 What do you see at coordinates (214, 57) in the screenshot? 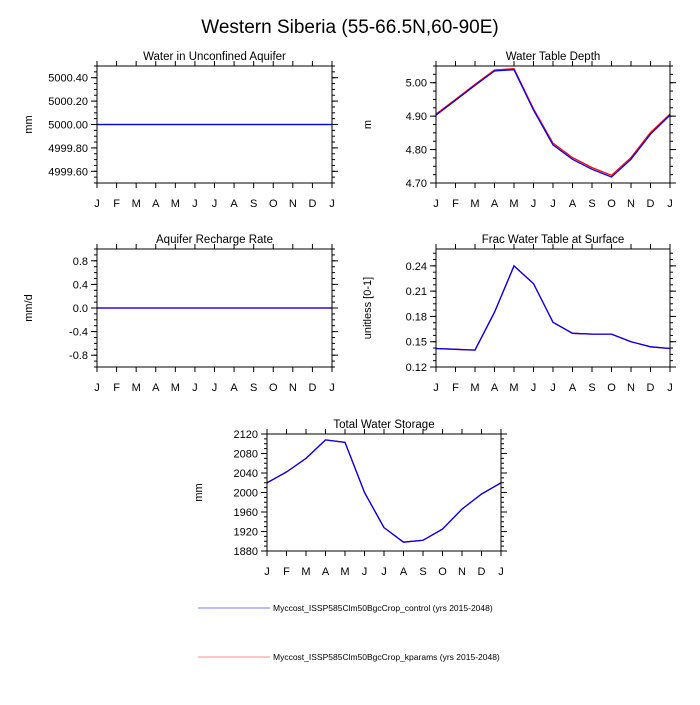
I see `panel-title: Water in Unconfined Aquifer` at bounding box center [214, 57].